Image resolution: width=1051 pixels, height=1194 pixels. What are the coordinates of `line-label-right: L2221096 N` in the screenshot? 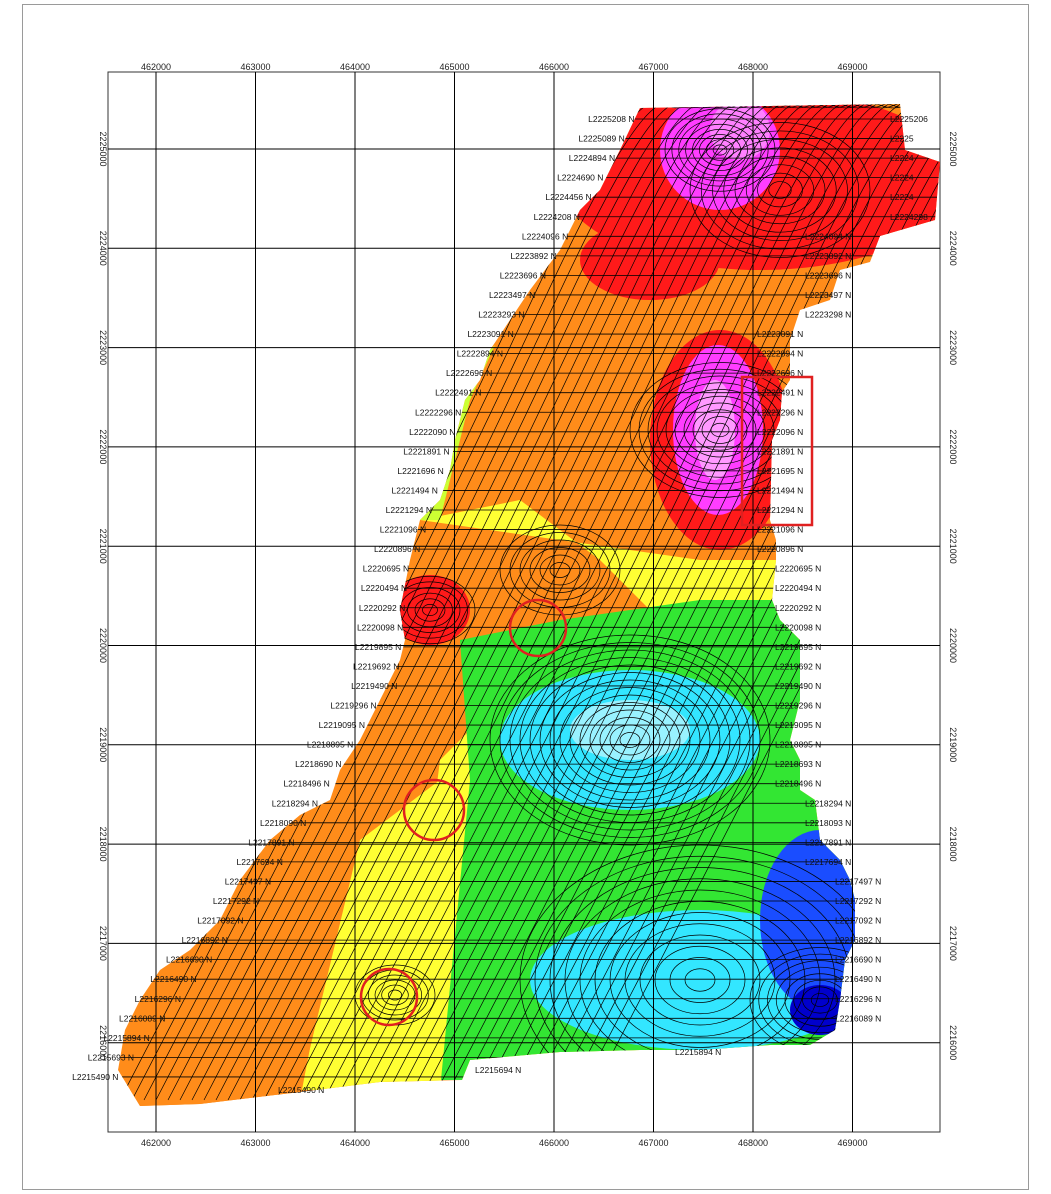 It's located at (780, 530).